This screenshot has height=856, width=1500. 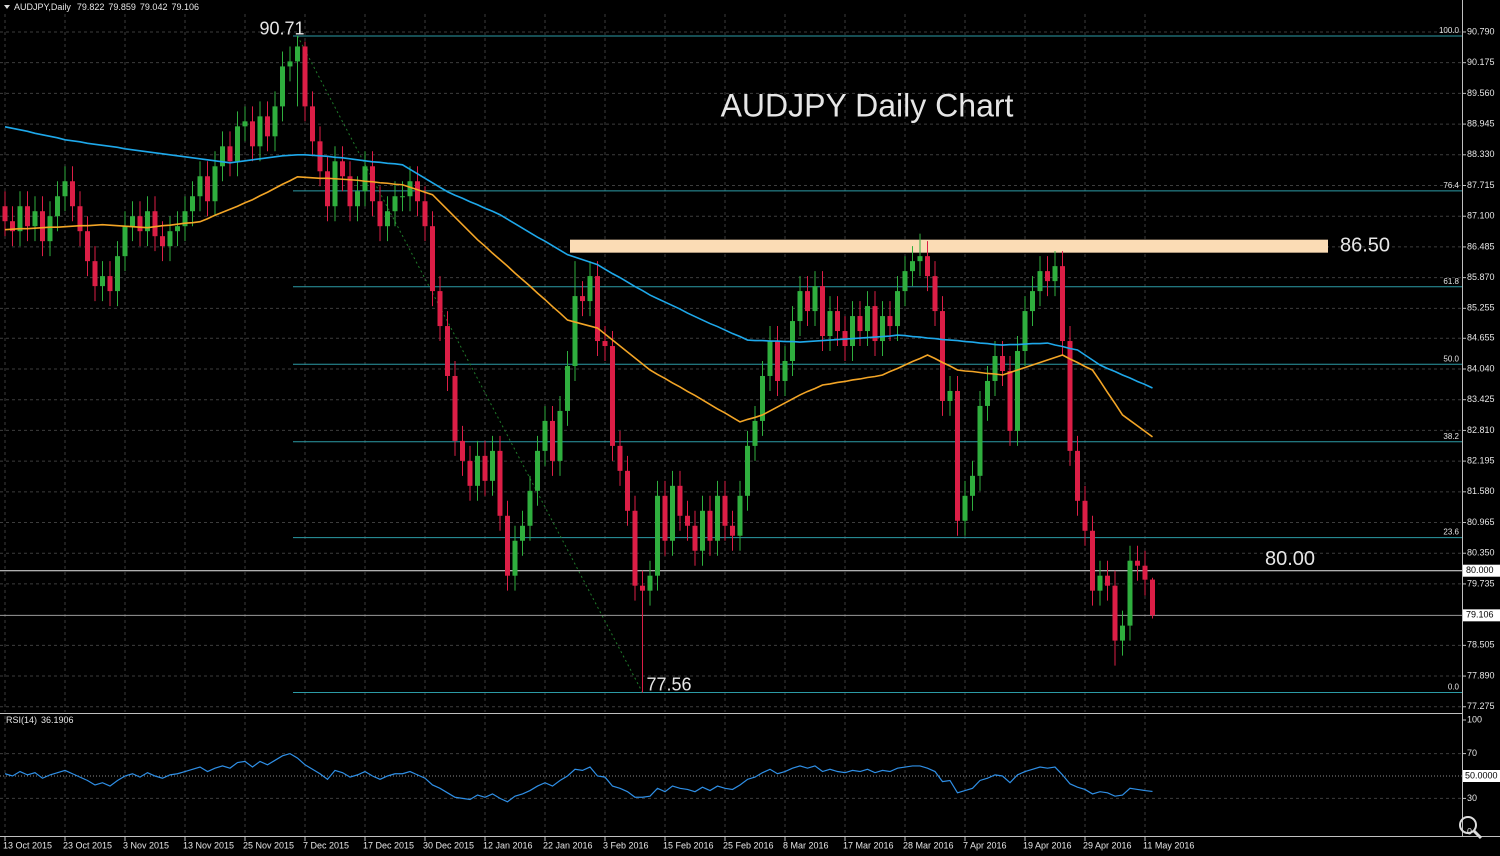 What do you see at coordinates (326, 845) in the screenshot?
I see `x-tick-label: 7 Dec 2015` at bounding box center [326, 845].